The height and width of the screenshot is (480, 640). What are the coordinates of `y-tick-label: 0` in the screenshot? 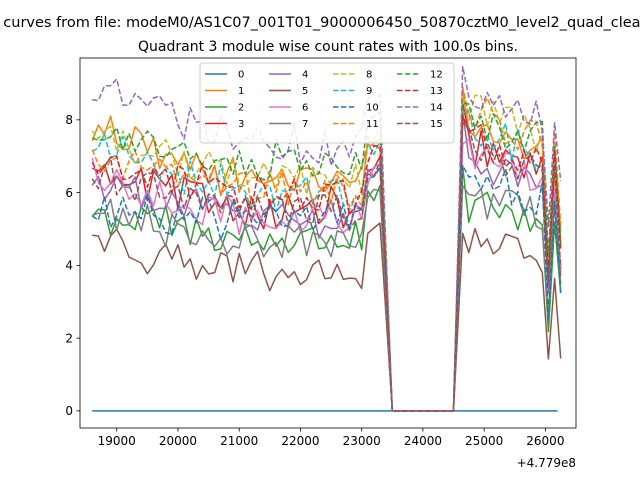 It's located at (69, 411).